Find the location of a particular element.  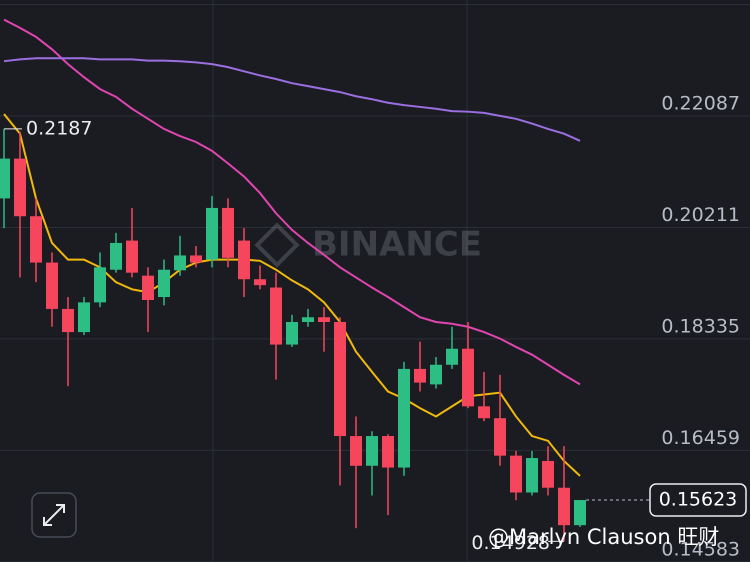

expand-button is located at coordinates (54, 515).